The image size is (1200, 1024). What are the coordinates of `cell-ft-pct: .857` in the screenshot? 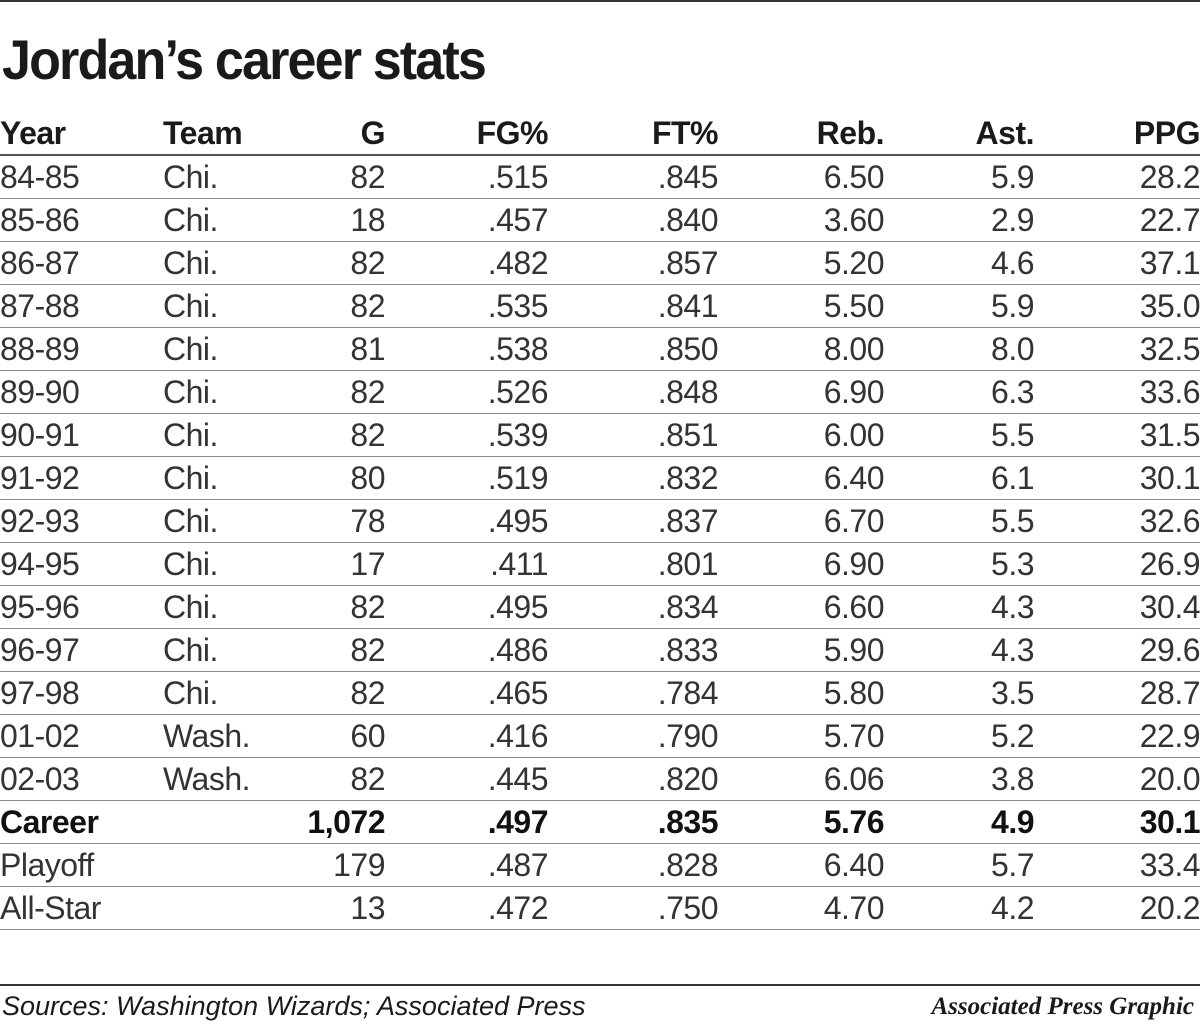 It's located at (633, 263).